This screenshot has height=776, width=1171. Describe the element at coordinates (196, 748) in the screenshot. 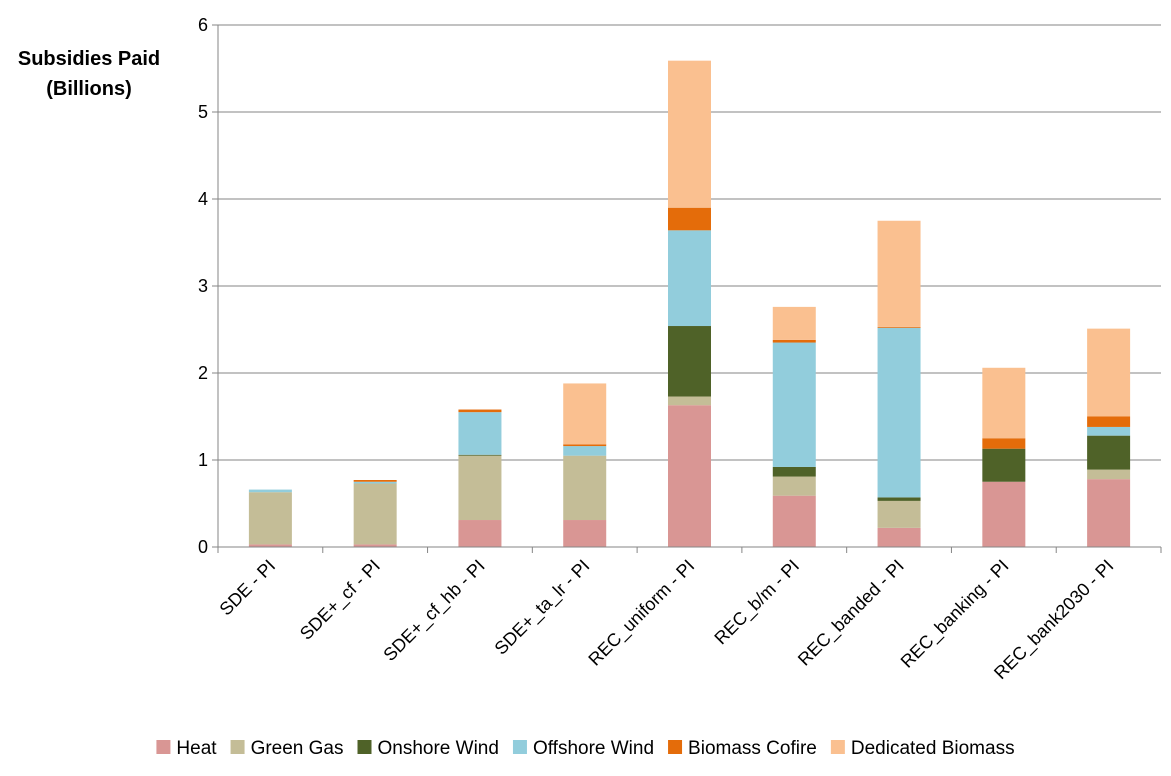

I see `legend-label: Heat` at that location.